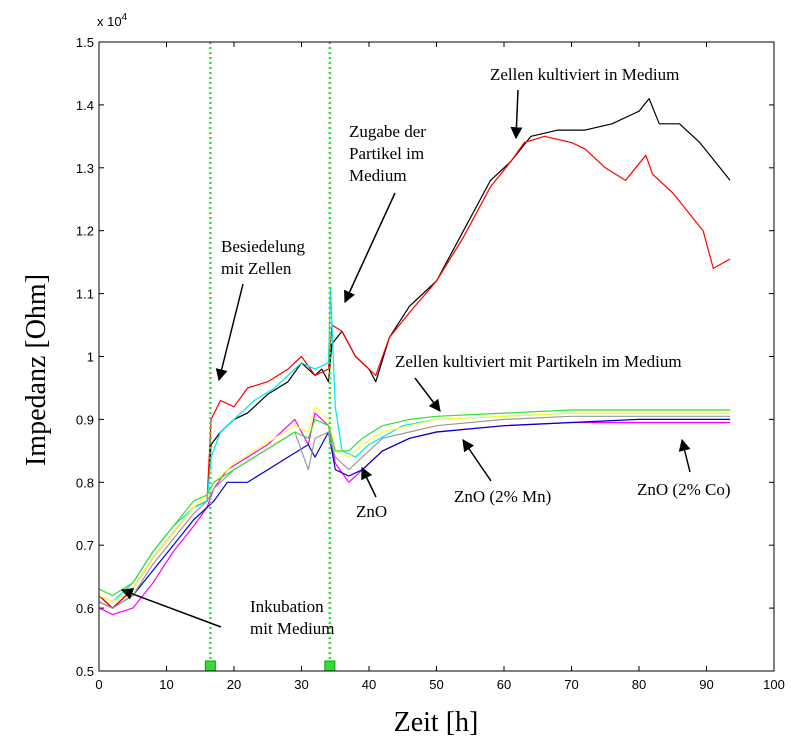 The image size is (794, 740). What do you see at coordinates (436, 722) in the screenshot?
I see `x-axis-title: Zeit [h]` at bounding box center [436, 722].